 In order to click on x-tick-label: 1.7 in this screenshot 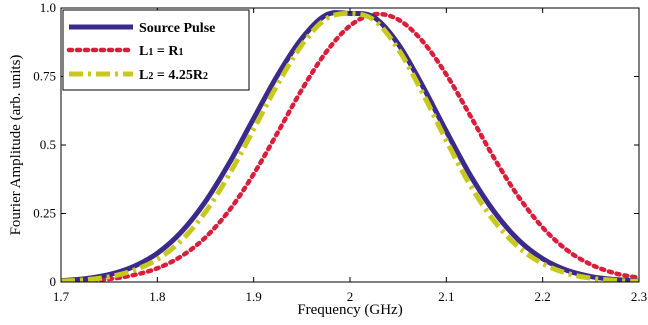, I will do `click(61, 296)`.